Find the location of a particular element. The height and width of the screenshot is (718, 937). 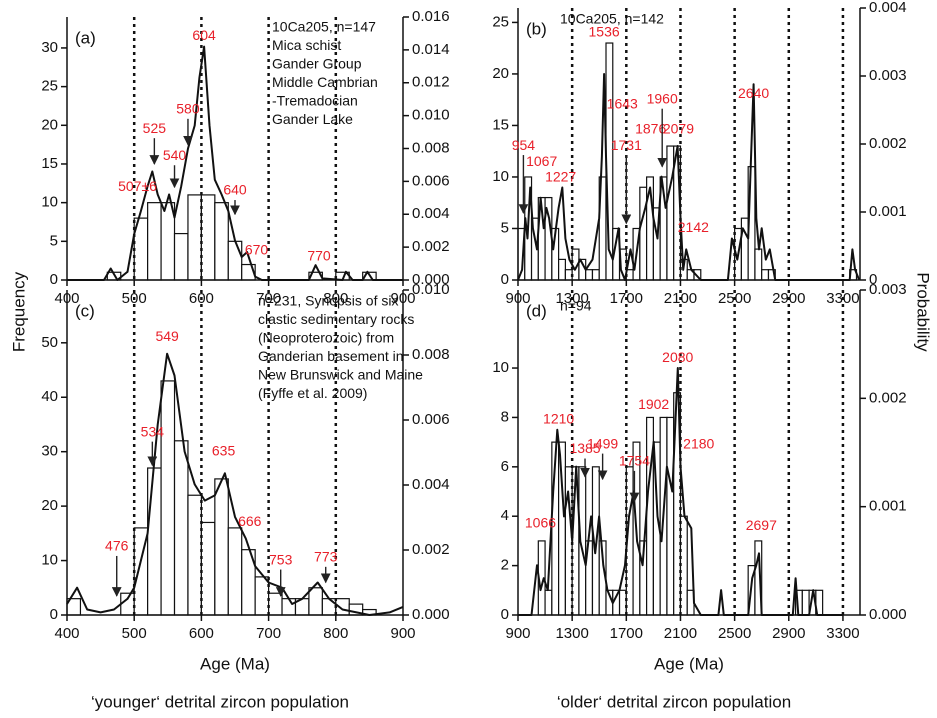

peak-label: 580 is located at coordinates (188, 109).